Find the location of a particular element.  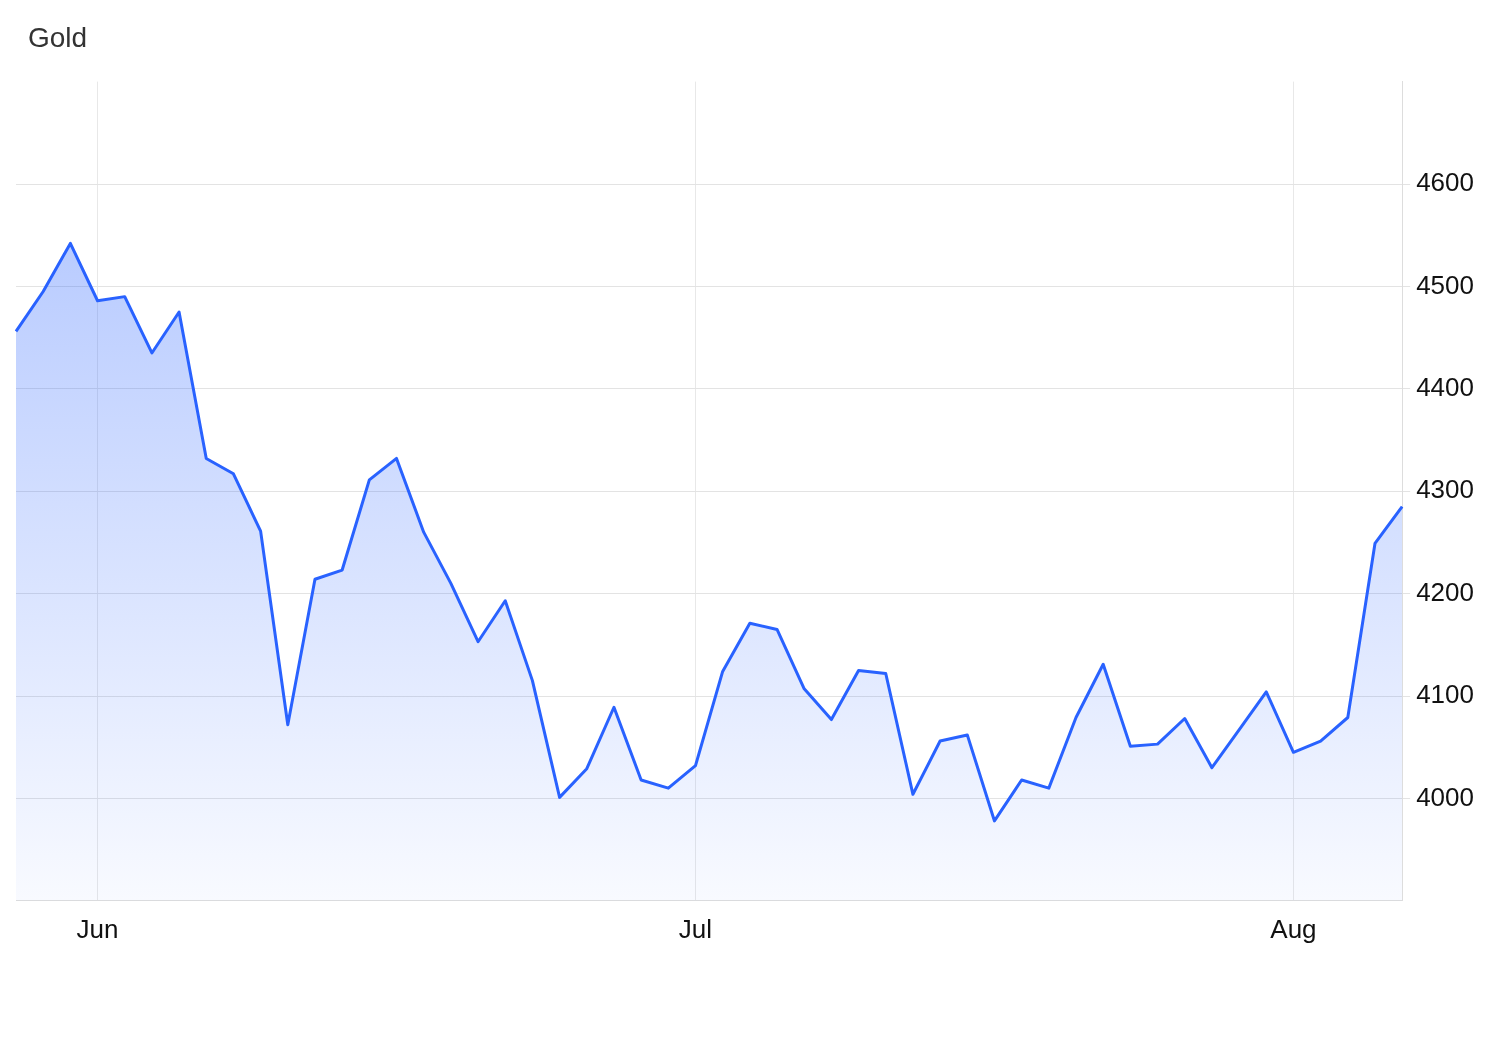

chart-title: Gold is located at coordinates (58, 38).